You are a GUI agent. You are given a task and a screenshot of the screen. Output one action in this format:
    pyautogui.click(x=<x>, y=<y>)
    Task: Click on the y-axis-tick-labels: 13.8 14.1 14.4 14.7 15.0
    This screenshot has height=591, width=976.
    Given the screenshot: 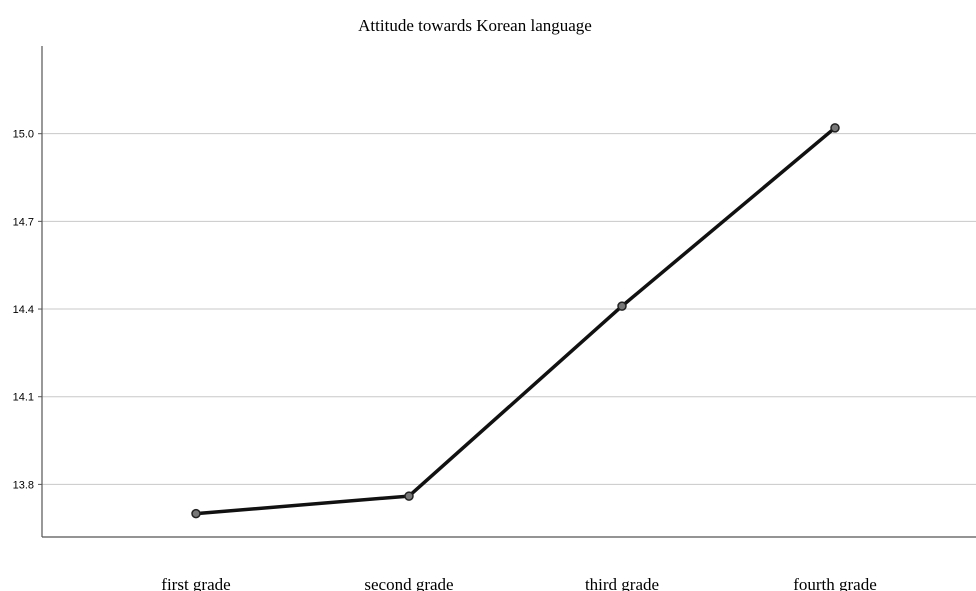 What is the action you would take?
    pyautogui.click(x=23, y=310)
    